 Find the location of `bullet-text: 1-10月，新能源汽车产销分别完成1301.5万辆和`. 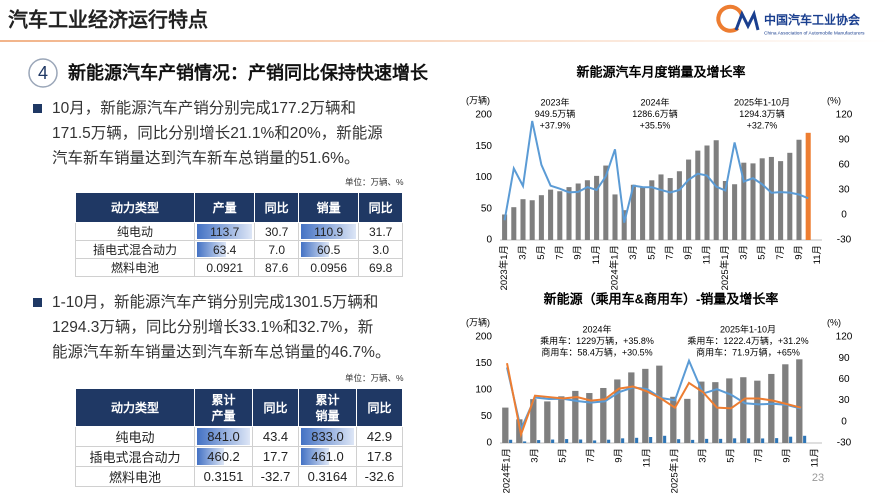

bullet-text: 1-10月，新能源汽车产销分别完成1301.5万辆和 is located at coordinates (215, 302).